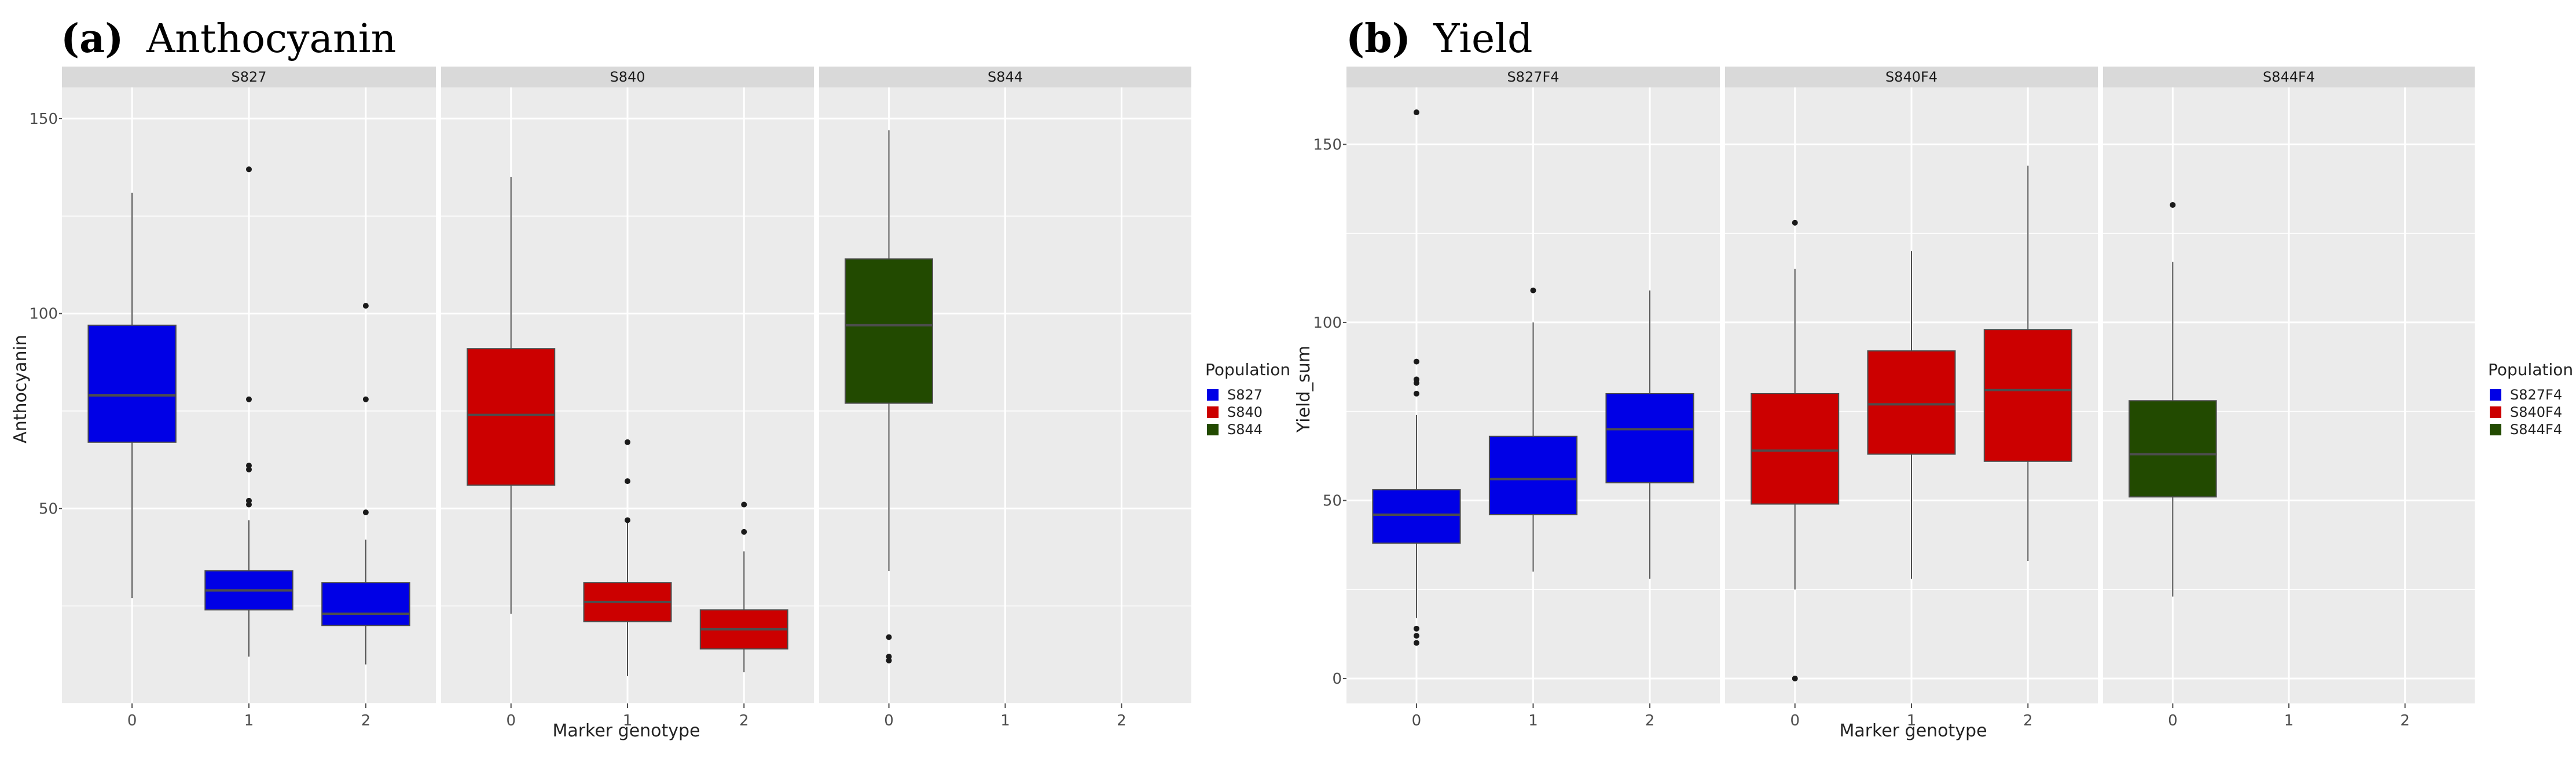 The image size is (2576, 759). Describe the element at coordinates (1005, 720) in the screenshot. I see `panel-a-facet-s844-x-tick-label: 1` at that location.